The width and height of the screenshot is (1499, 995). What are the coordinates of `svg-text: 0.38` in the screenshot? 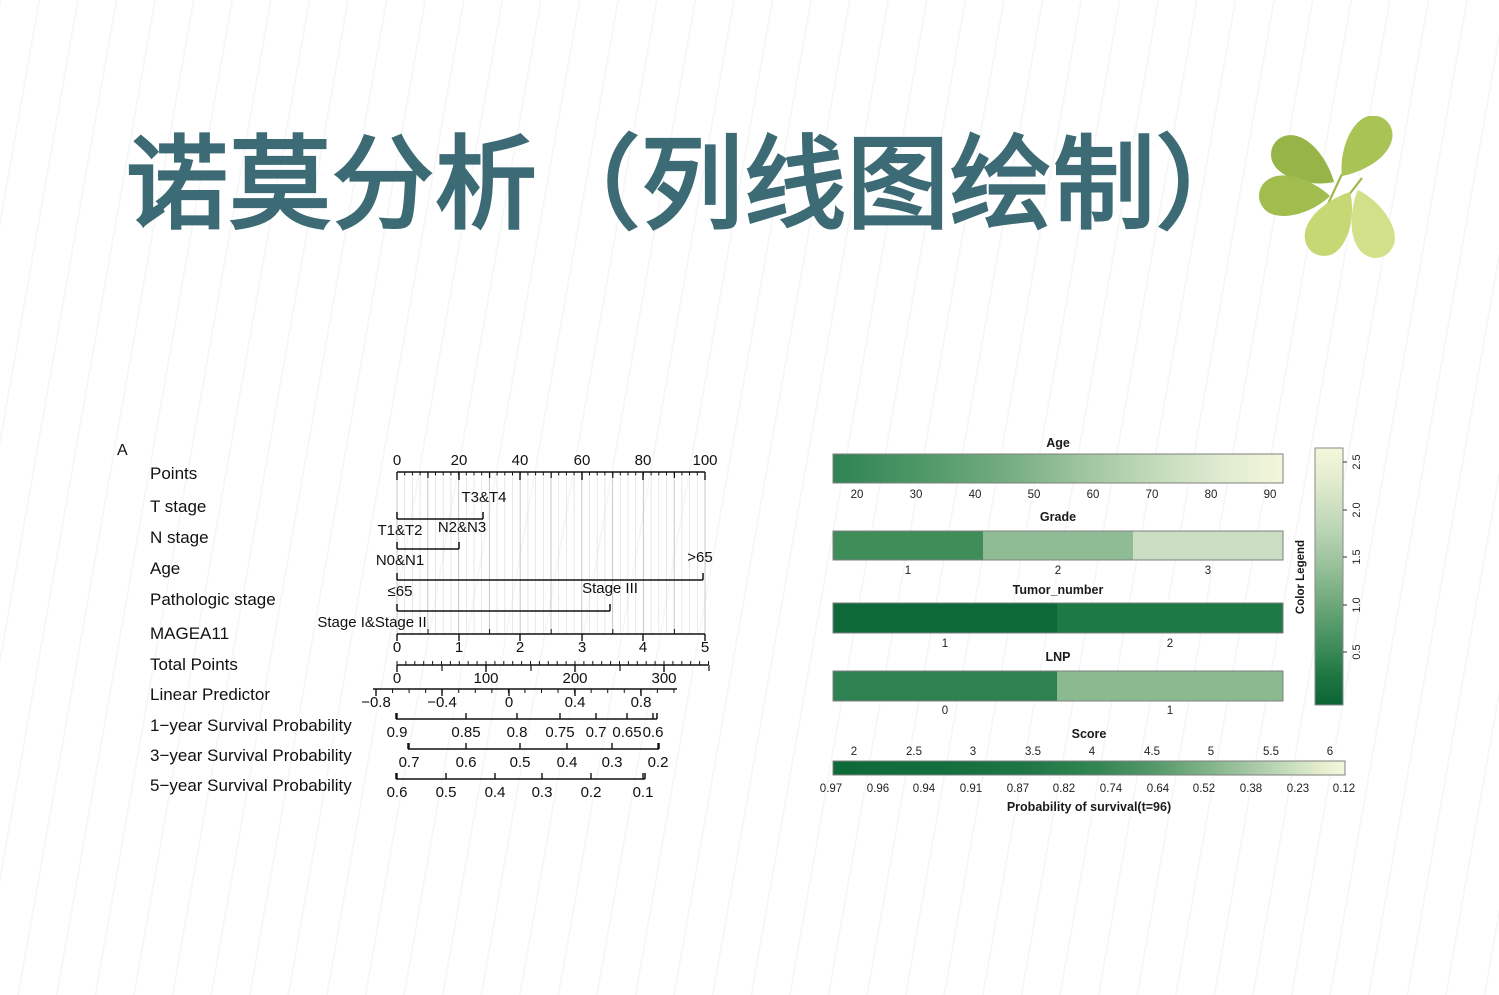 It's located at (1251, 789).